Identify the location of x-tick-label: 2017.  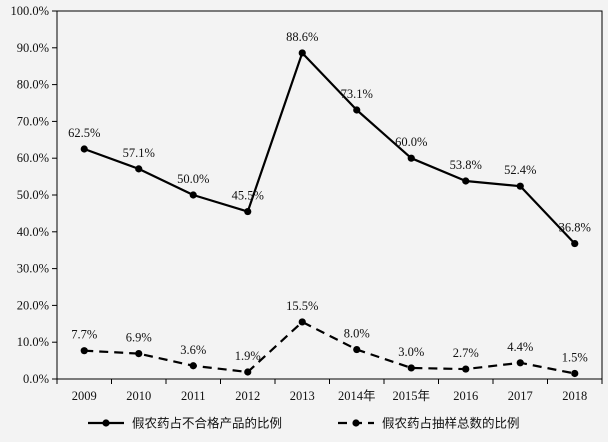
(520, 396).